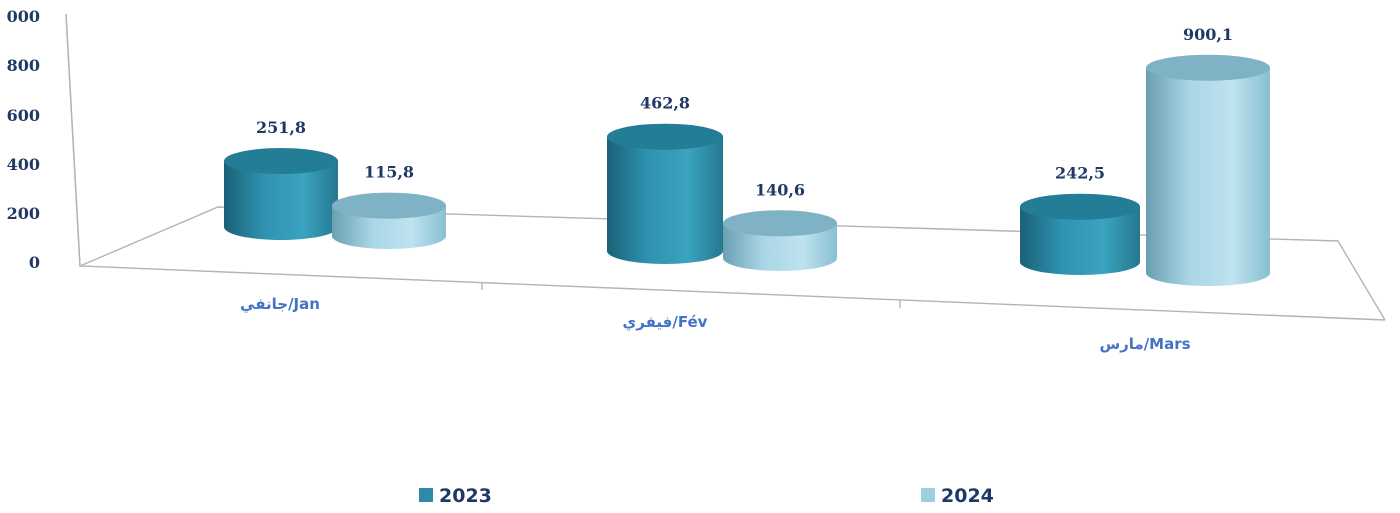 Image resolution: width=1400 pixels, height=513 pixels. Describe the element at coordinates (1080, 173) in the screenshot. I see `data-label: 242,5` at that location.